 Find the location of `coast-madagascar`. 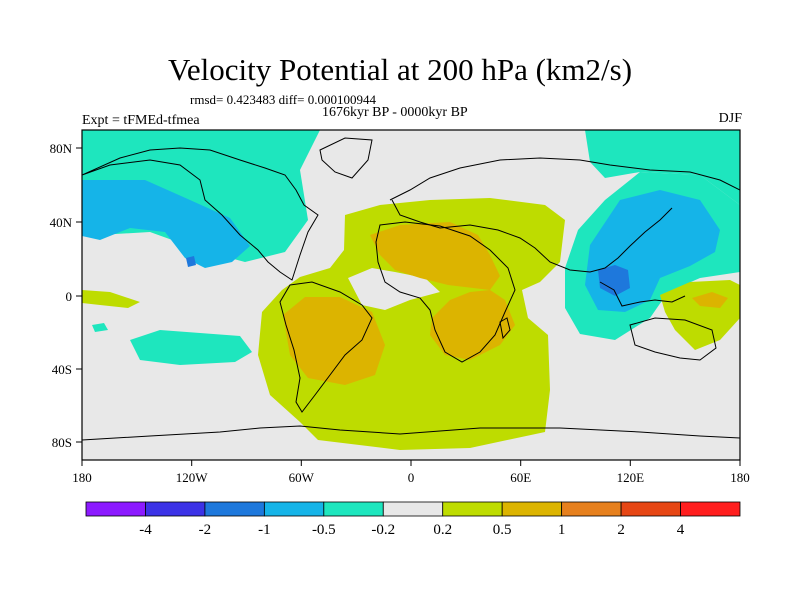

coast-madagascar is located at coordinates (505, 328).